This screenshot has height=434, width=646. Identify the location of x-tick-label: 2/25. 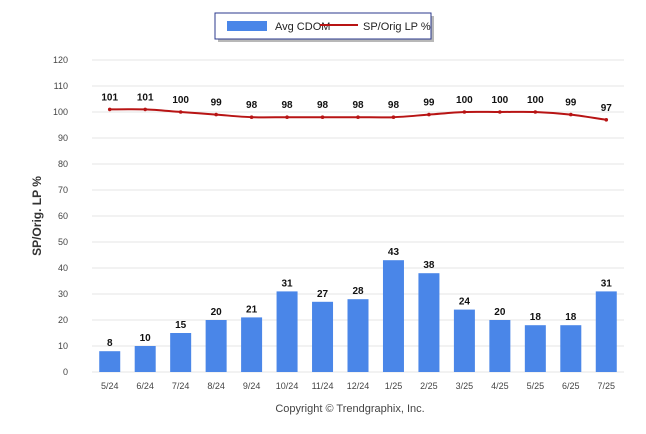
(429, 386).